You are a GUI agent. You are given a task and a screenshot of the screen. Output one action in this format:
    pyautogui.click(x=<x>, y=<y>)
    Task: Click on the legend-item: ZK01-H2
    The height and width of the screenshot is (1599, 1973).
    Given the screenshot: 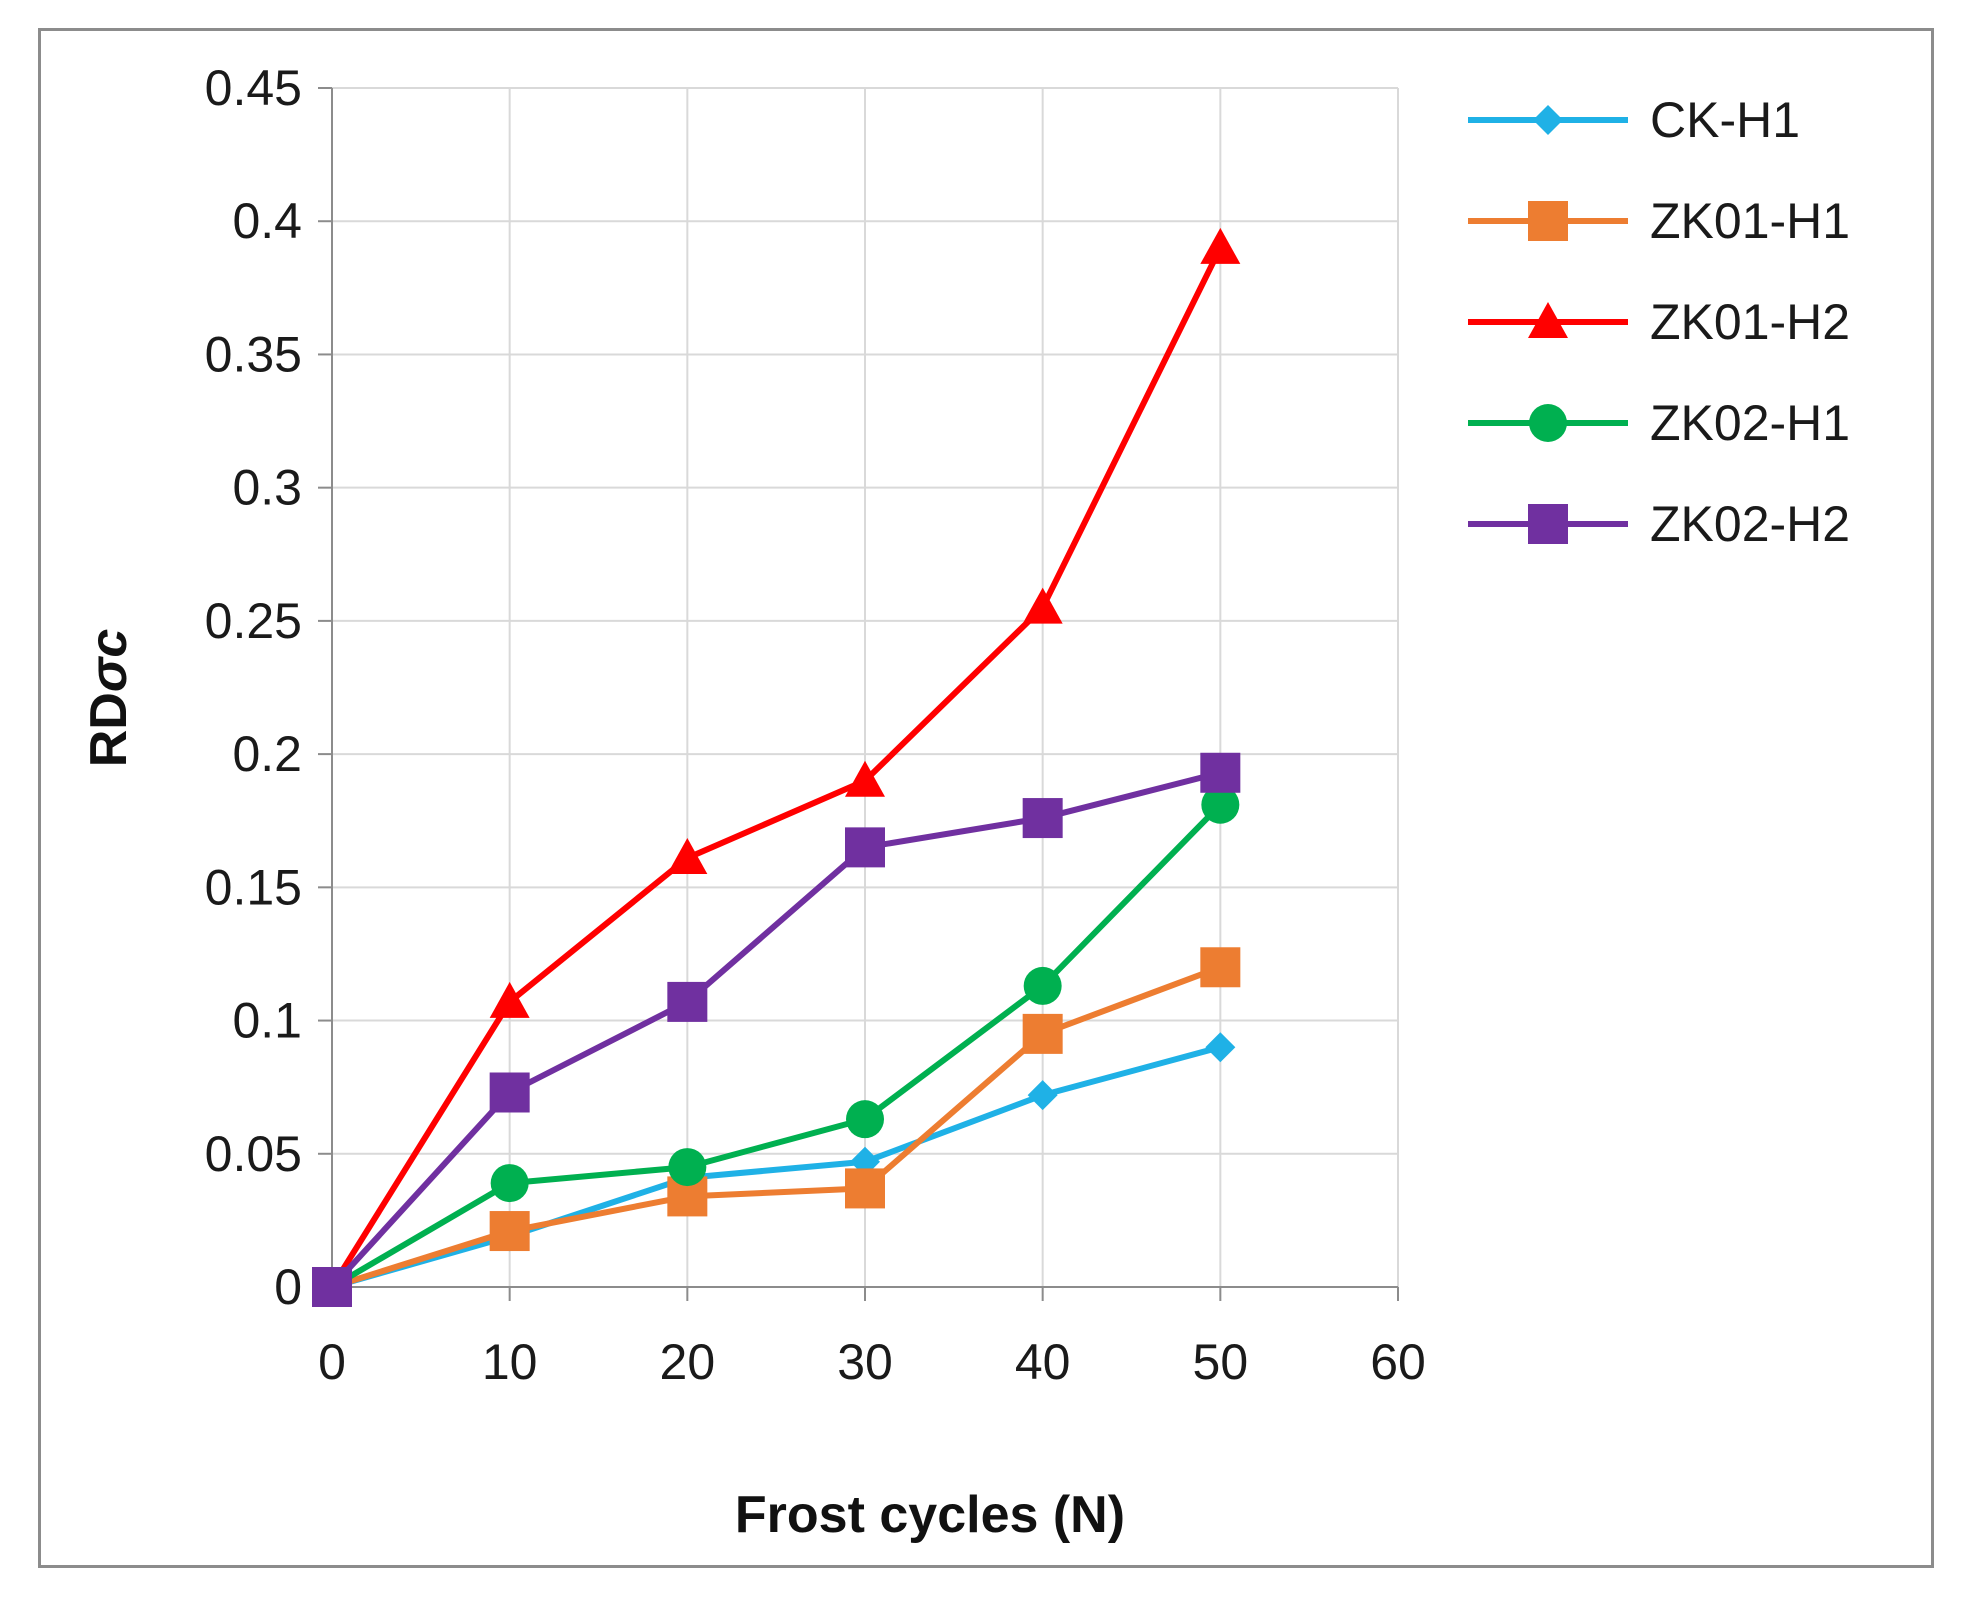 What is the action you would take?
    pyautogui.click(x=1659, y=322)
    